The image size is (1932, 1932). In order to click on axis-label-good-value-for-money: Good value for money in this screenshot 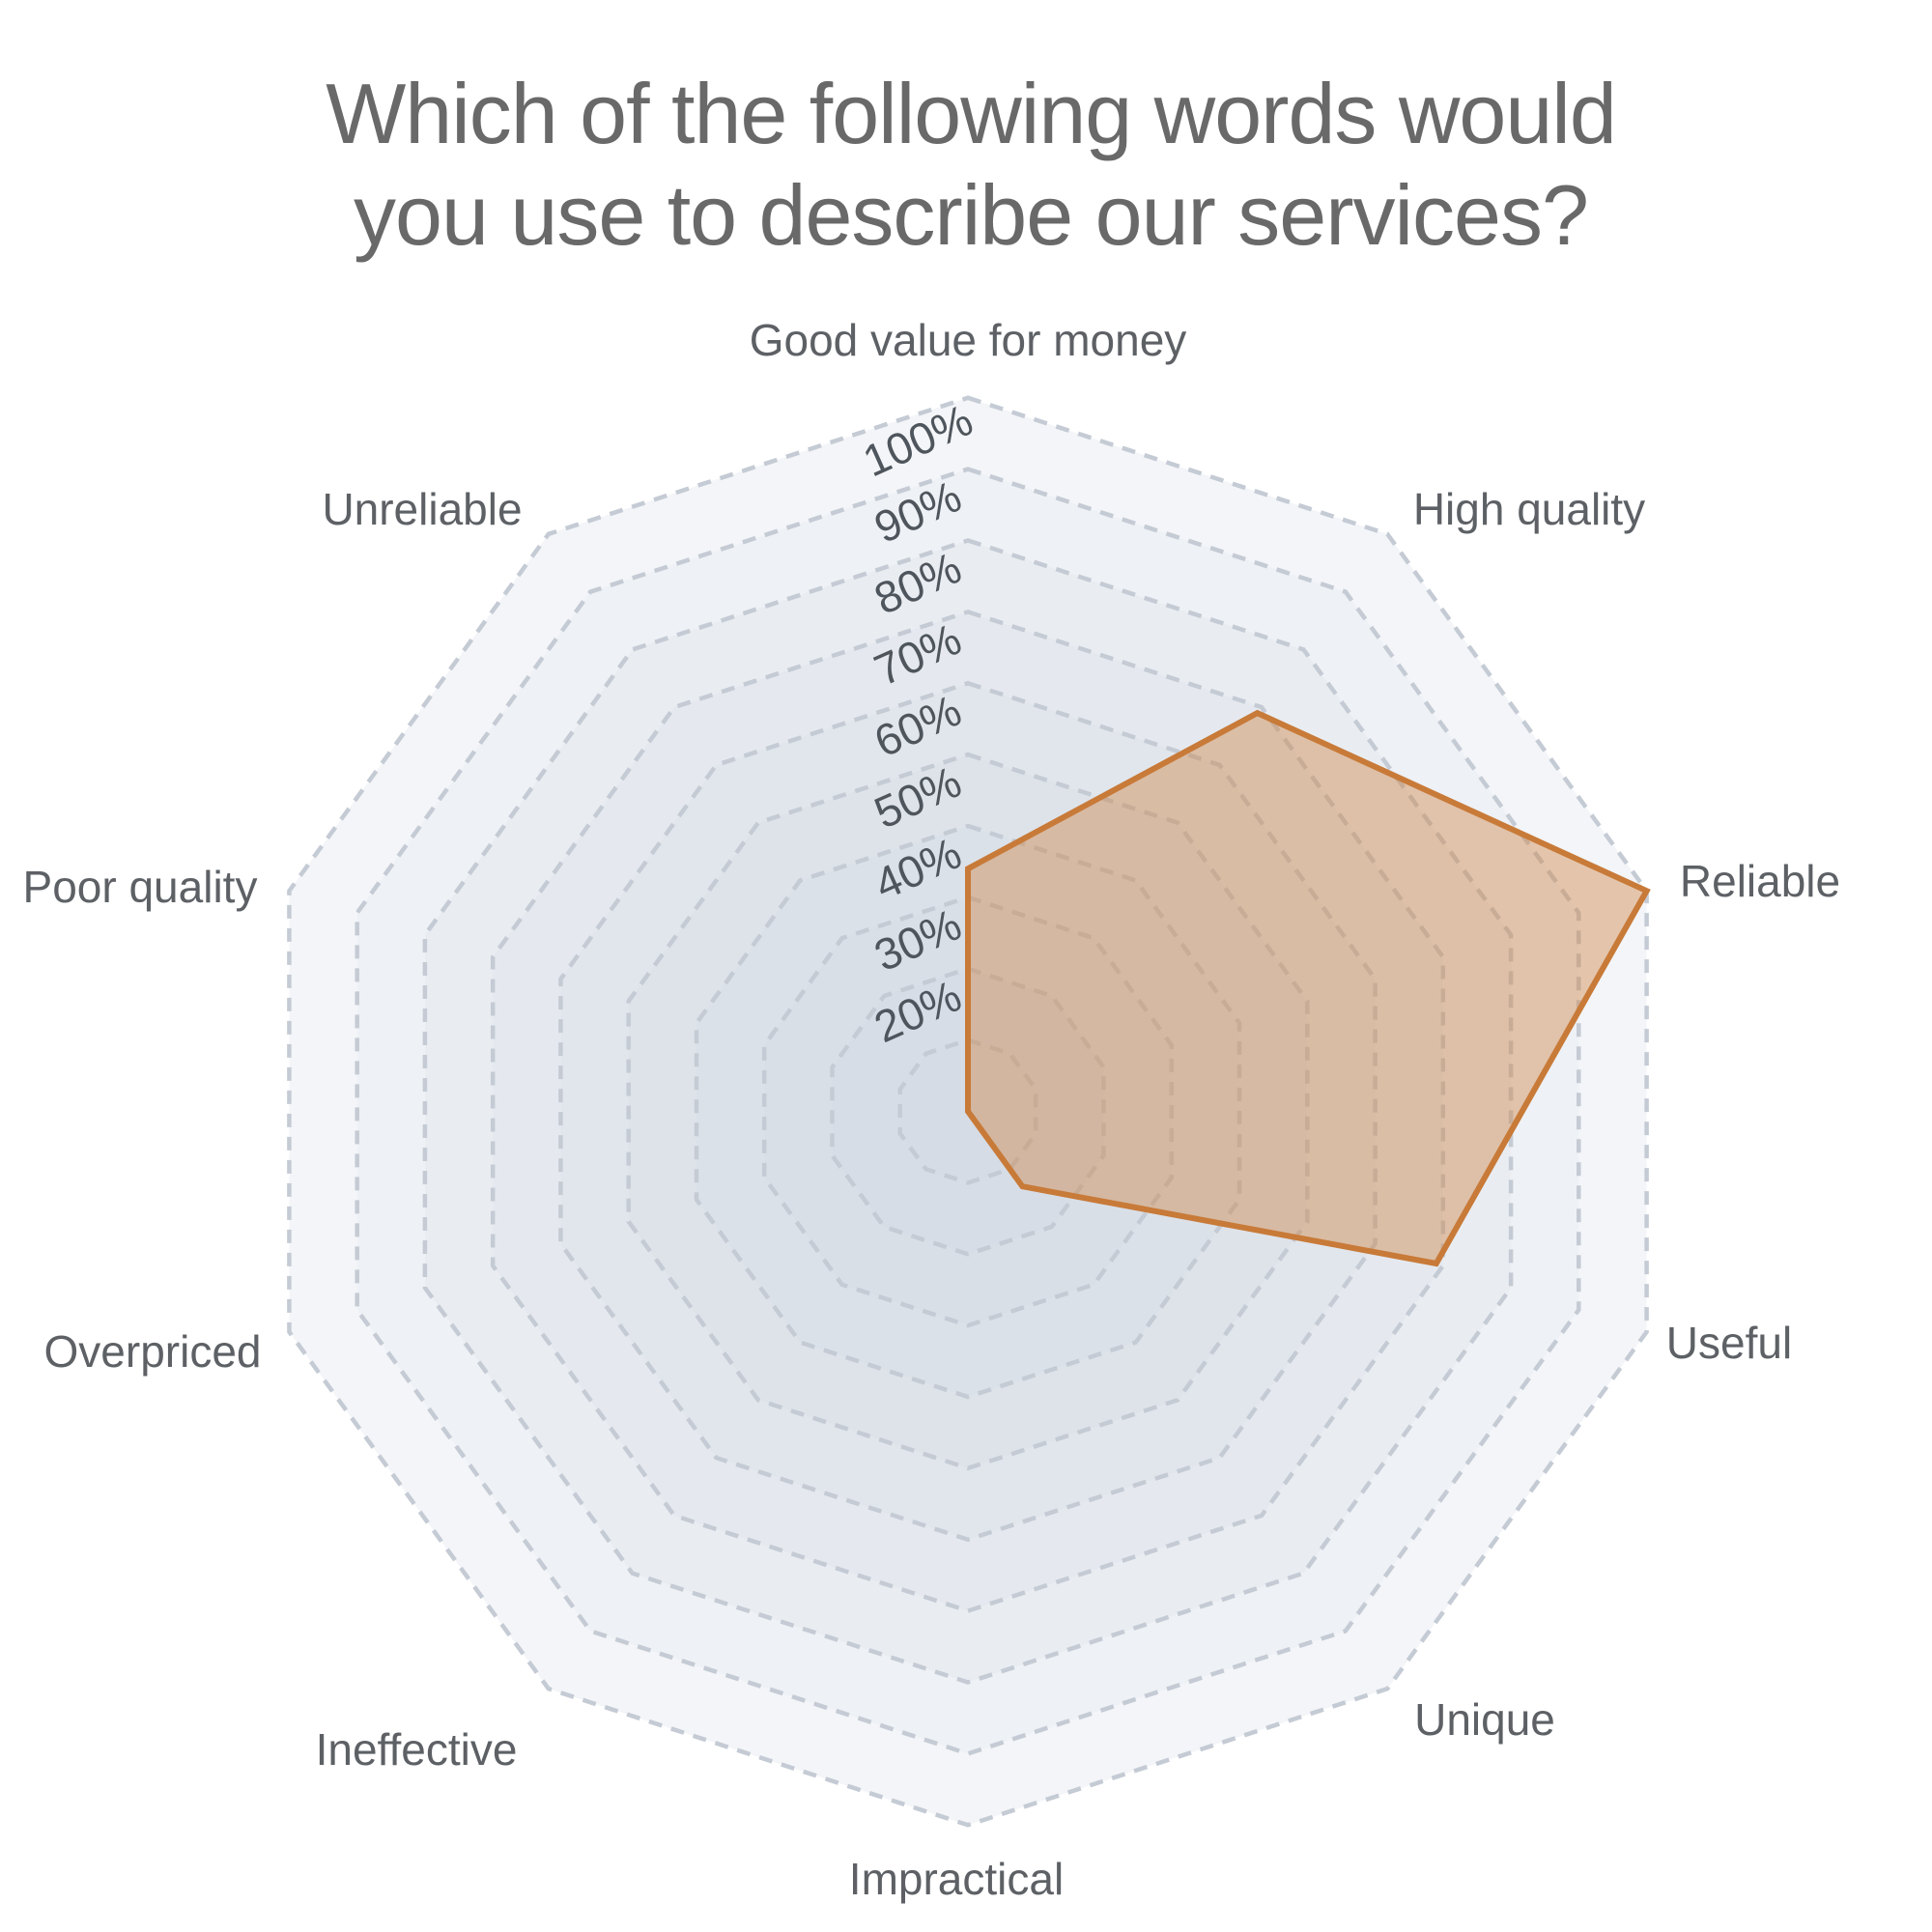, I will do `click(968, 340)`.